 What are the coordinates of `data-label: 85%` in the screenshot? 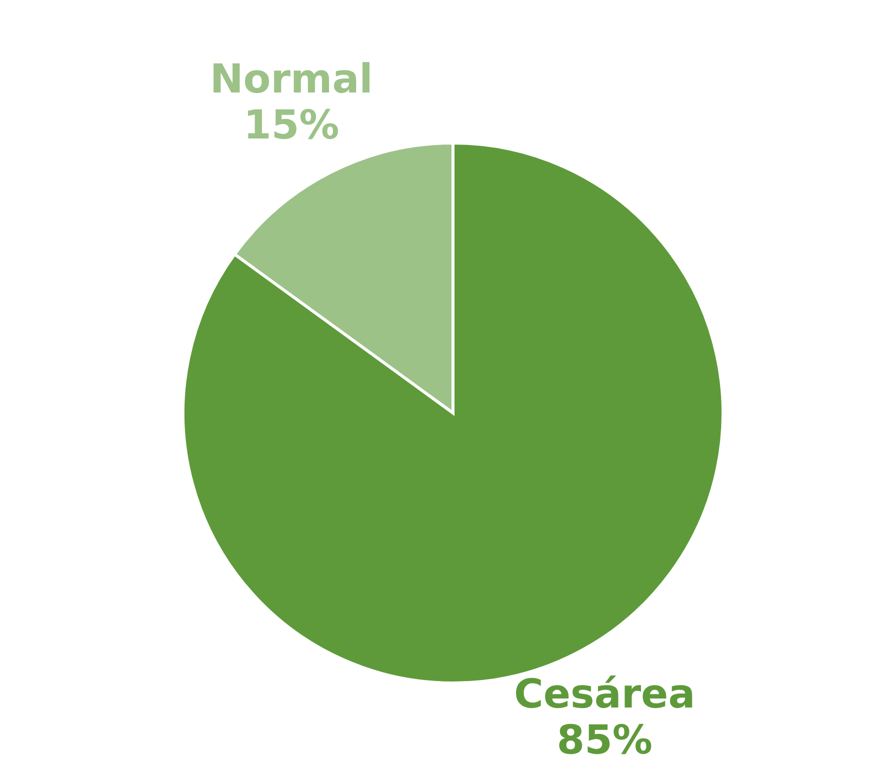 It's located at (604, 740).